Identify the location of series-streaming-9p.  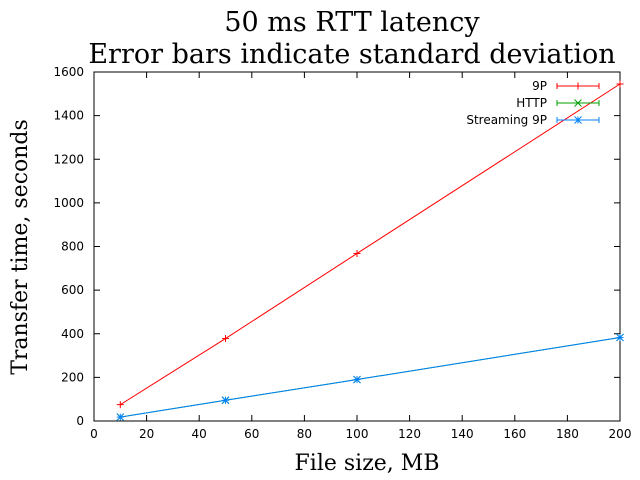
(370, 377).